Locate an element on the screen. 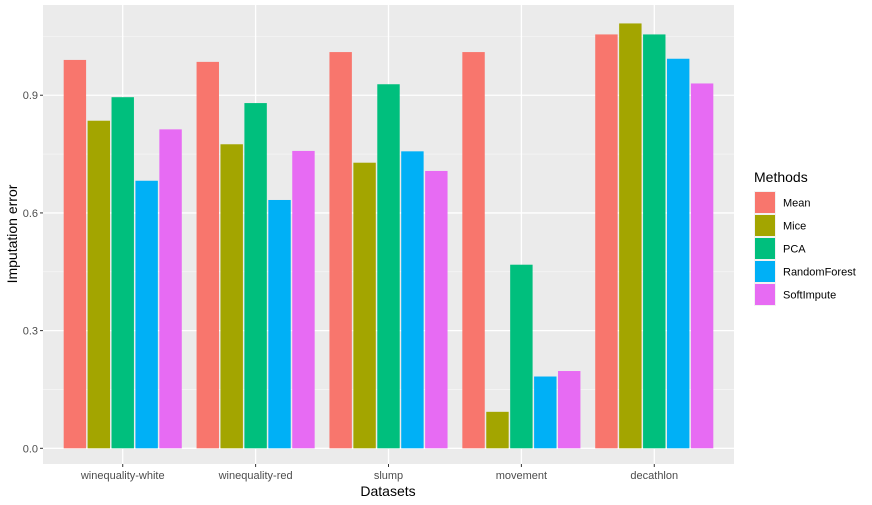  legend-swatch-randomforest is located at coordinates (765, 271).